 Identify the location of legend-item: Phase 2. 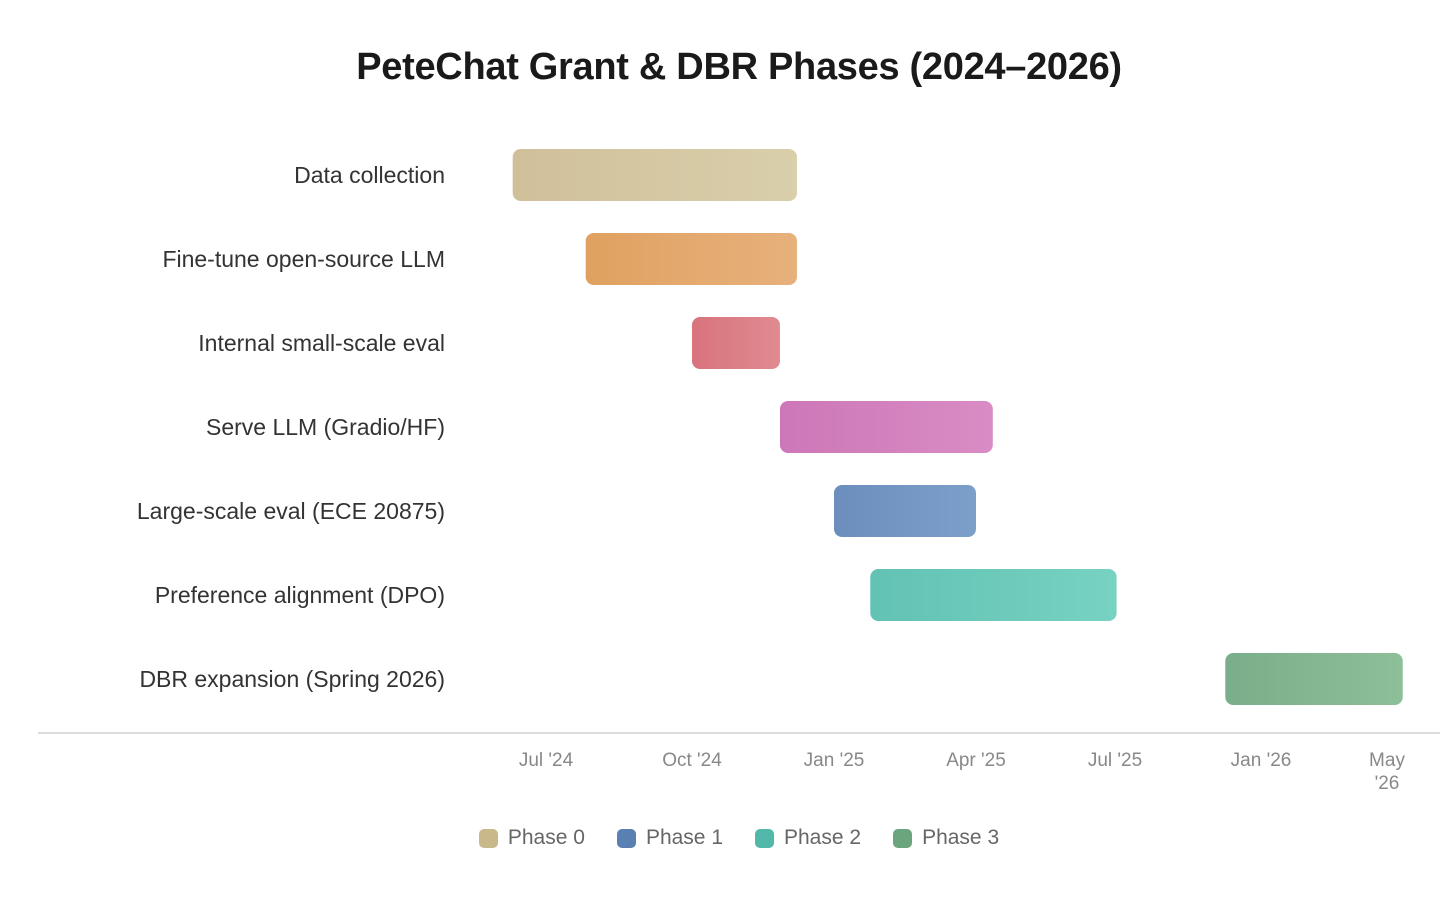
(808, 838).